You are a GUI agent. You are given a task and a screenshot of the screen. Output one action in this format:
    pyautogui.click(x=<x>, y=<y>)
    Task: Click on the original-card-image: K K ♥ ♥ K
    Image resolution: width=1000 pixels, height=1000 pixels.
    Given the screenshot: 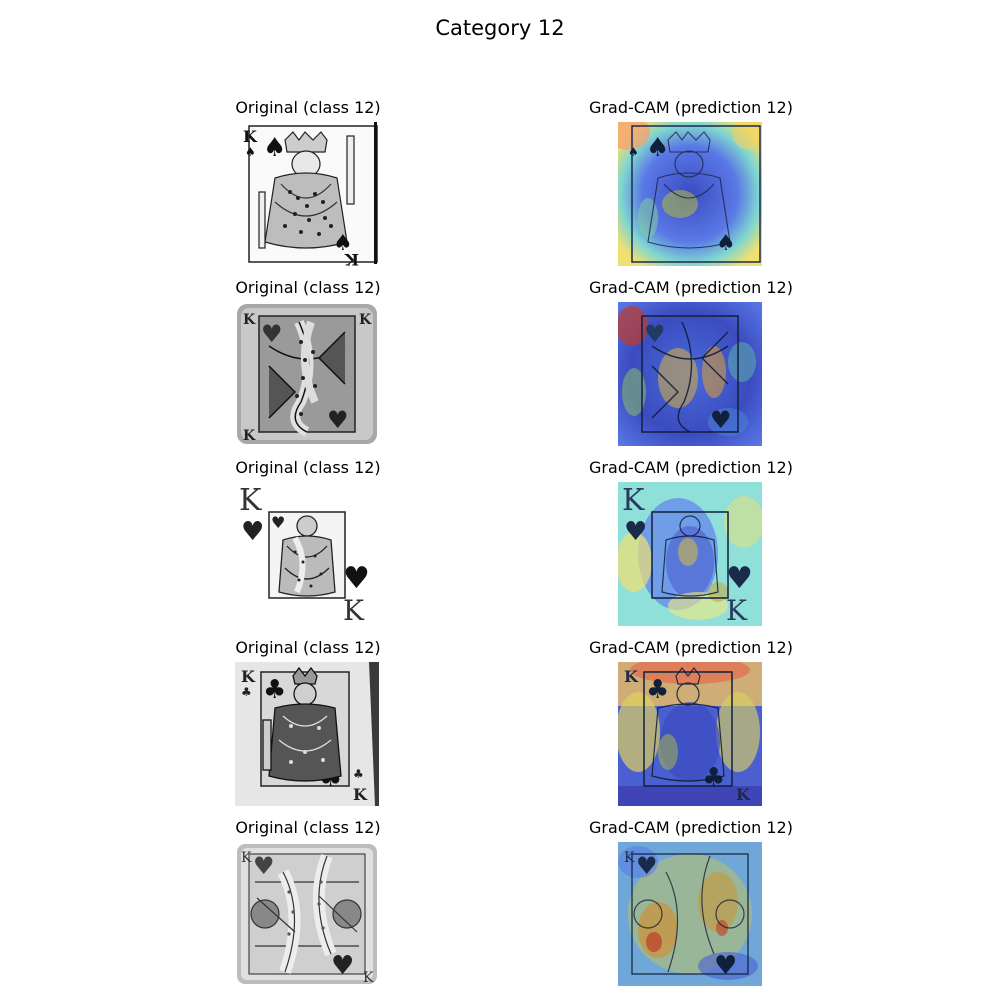 What is the action you would take?
    pyautogui.click(x=307, y=374)
    